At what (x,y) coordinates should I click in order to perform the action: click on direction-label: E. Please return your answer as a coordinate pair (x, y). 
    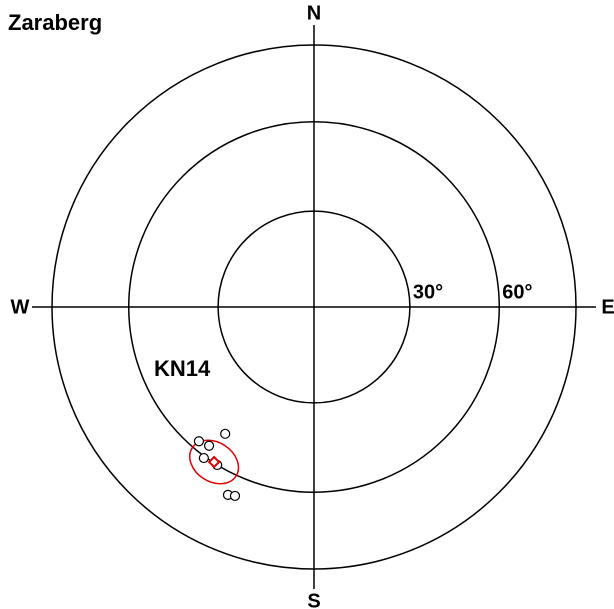
    Looking at the image, I should click on (607, 307).